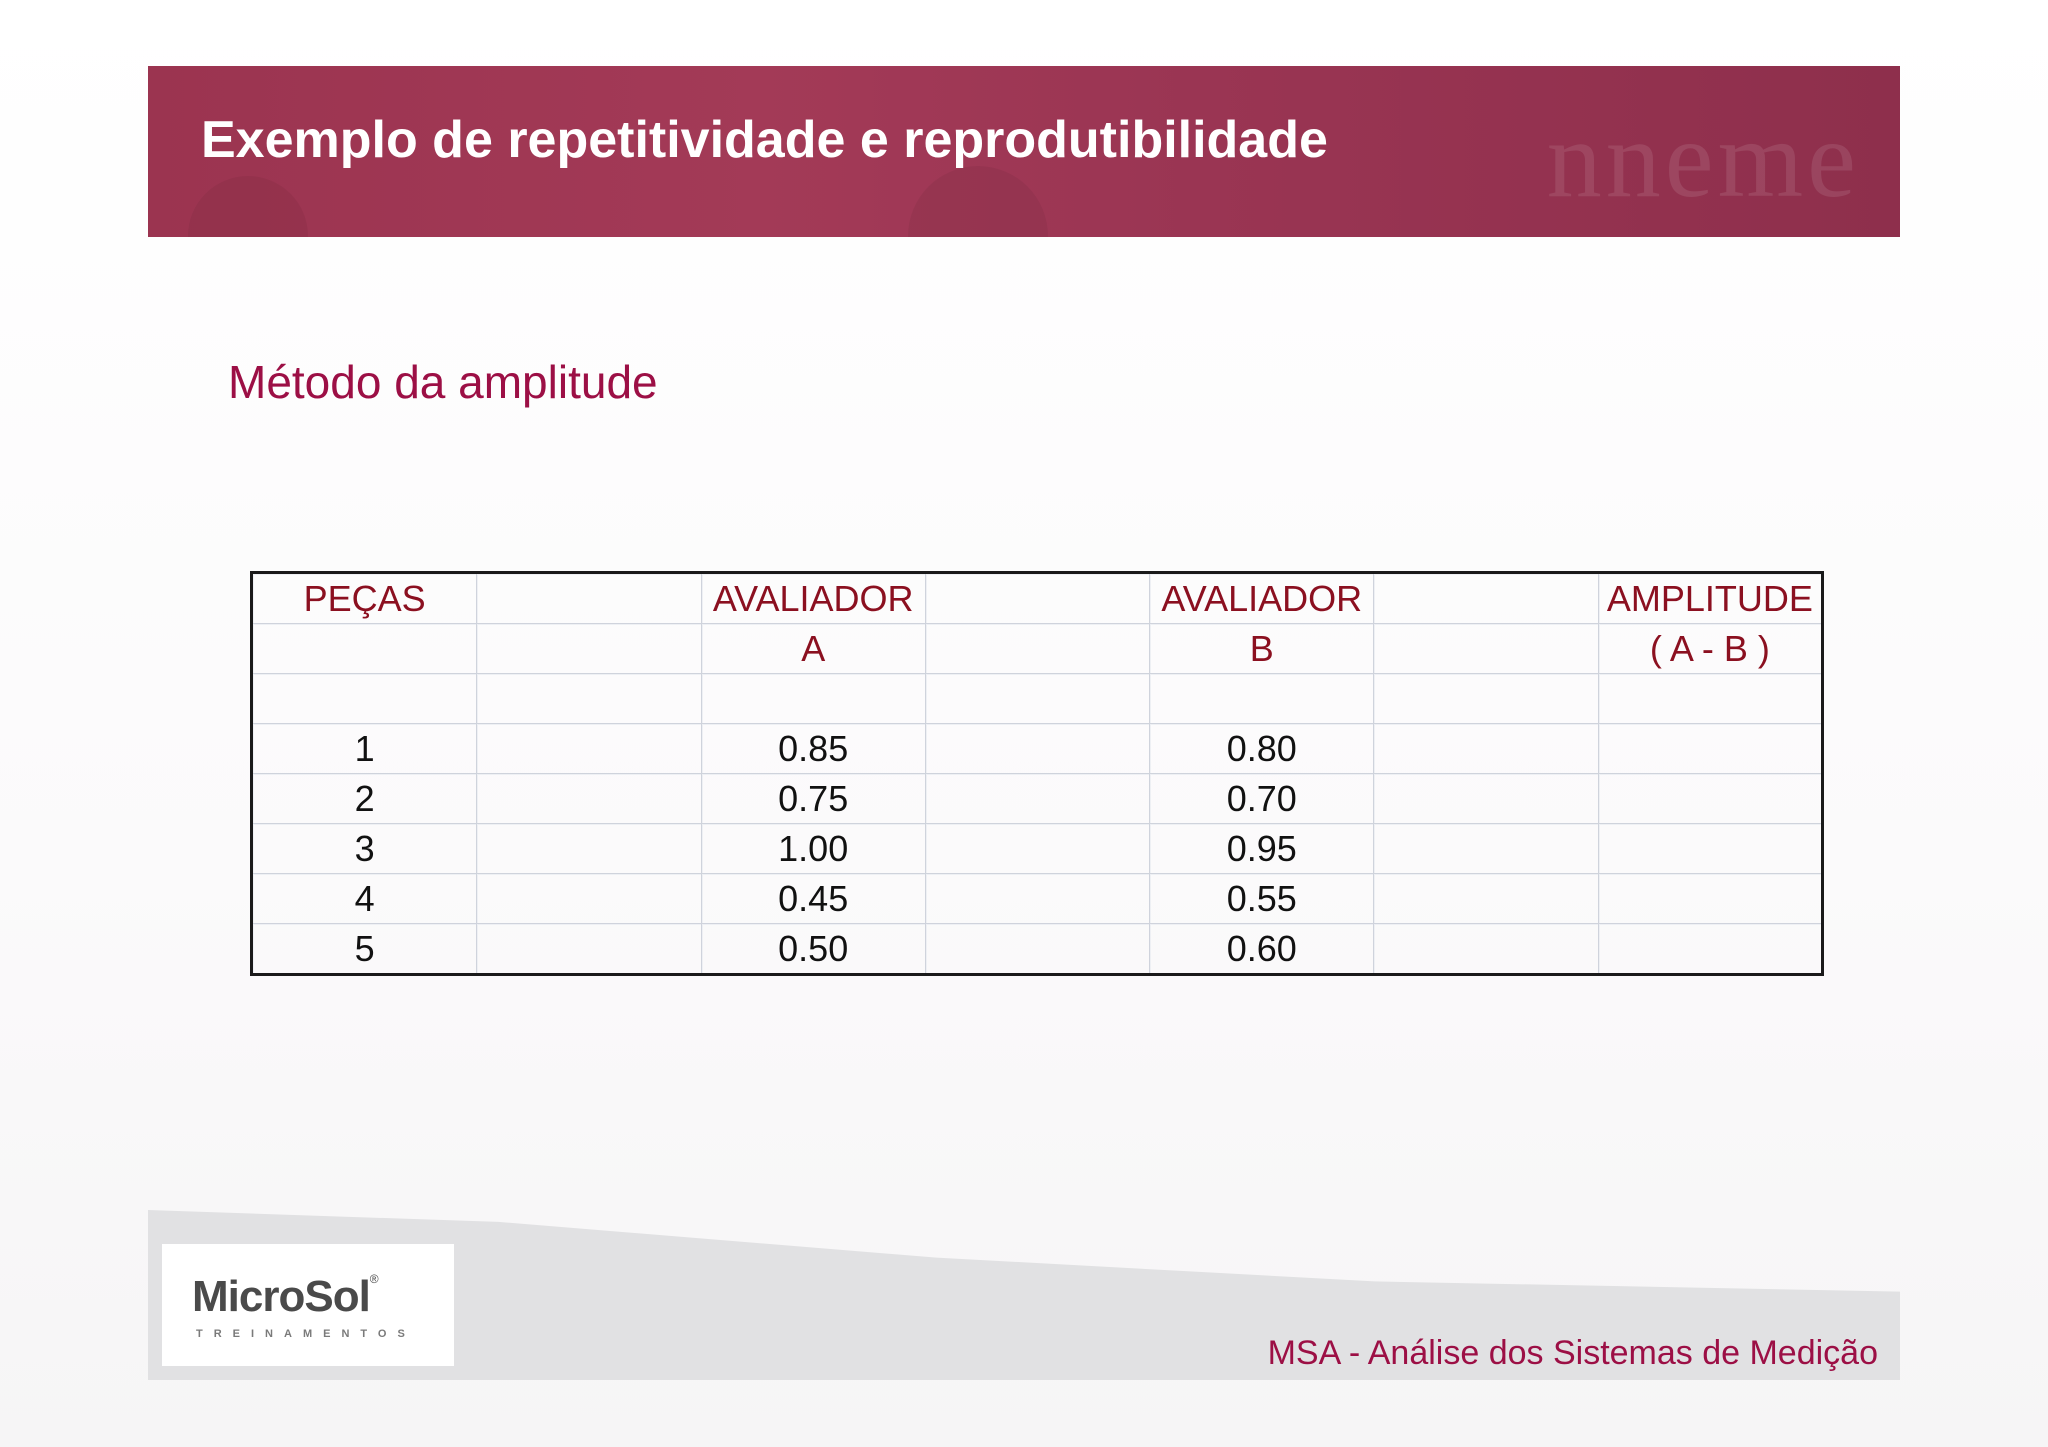  What do you see at coordinates (1262, 898) in the screenshot?
I see `avaliador-b-cell: 0.55` at bounding box center [1262, 898].